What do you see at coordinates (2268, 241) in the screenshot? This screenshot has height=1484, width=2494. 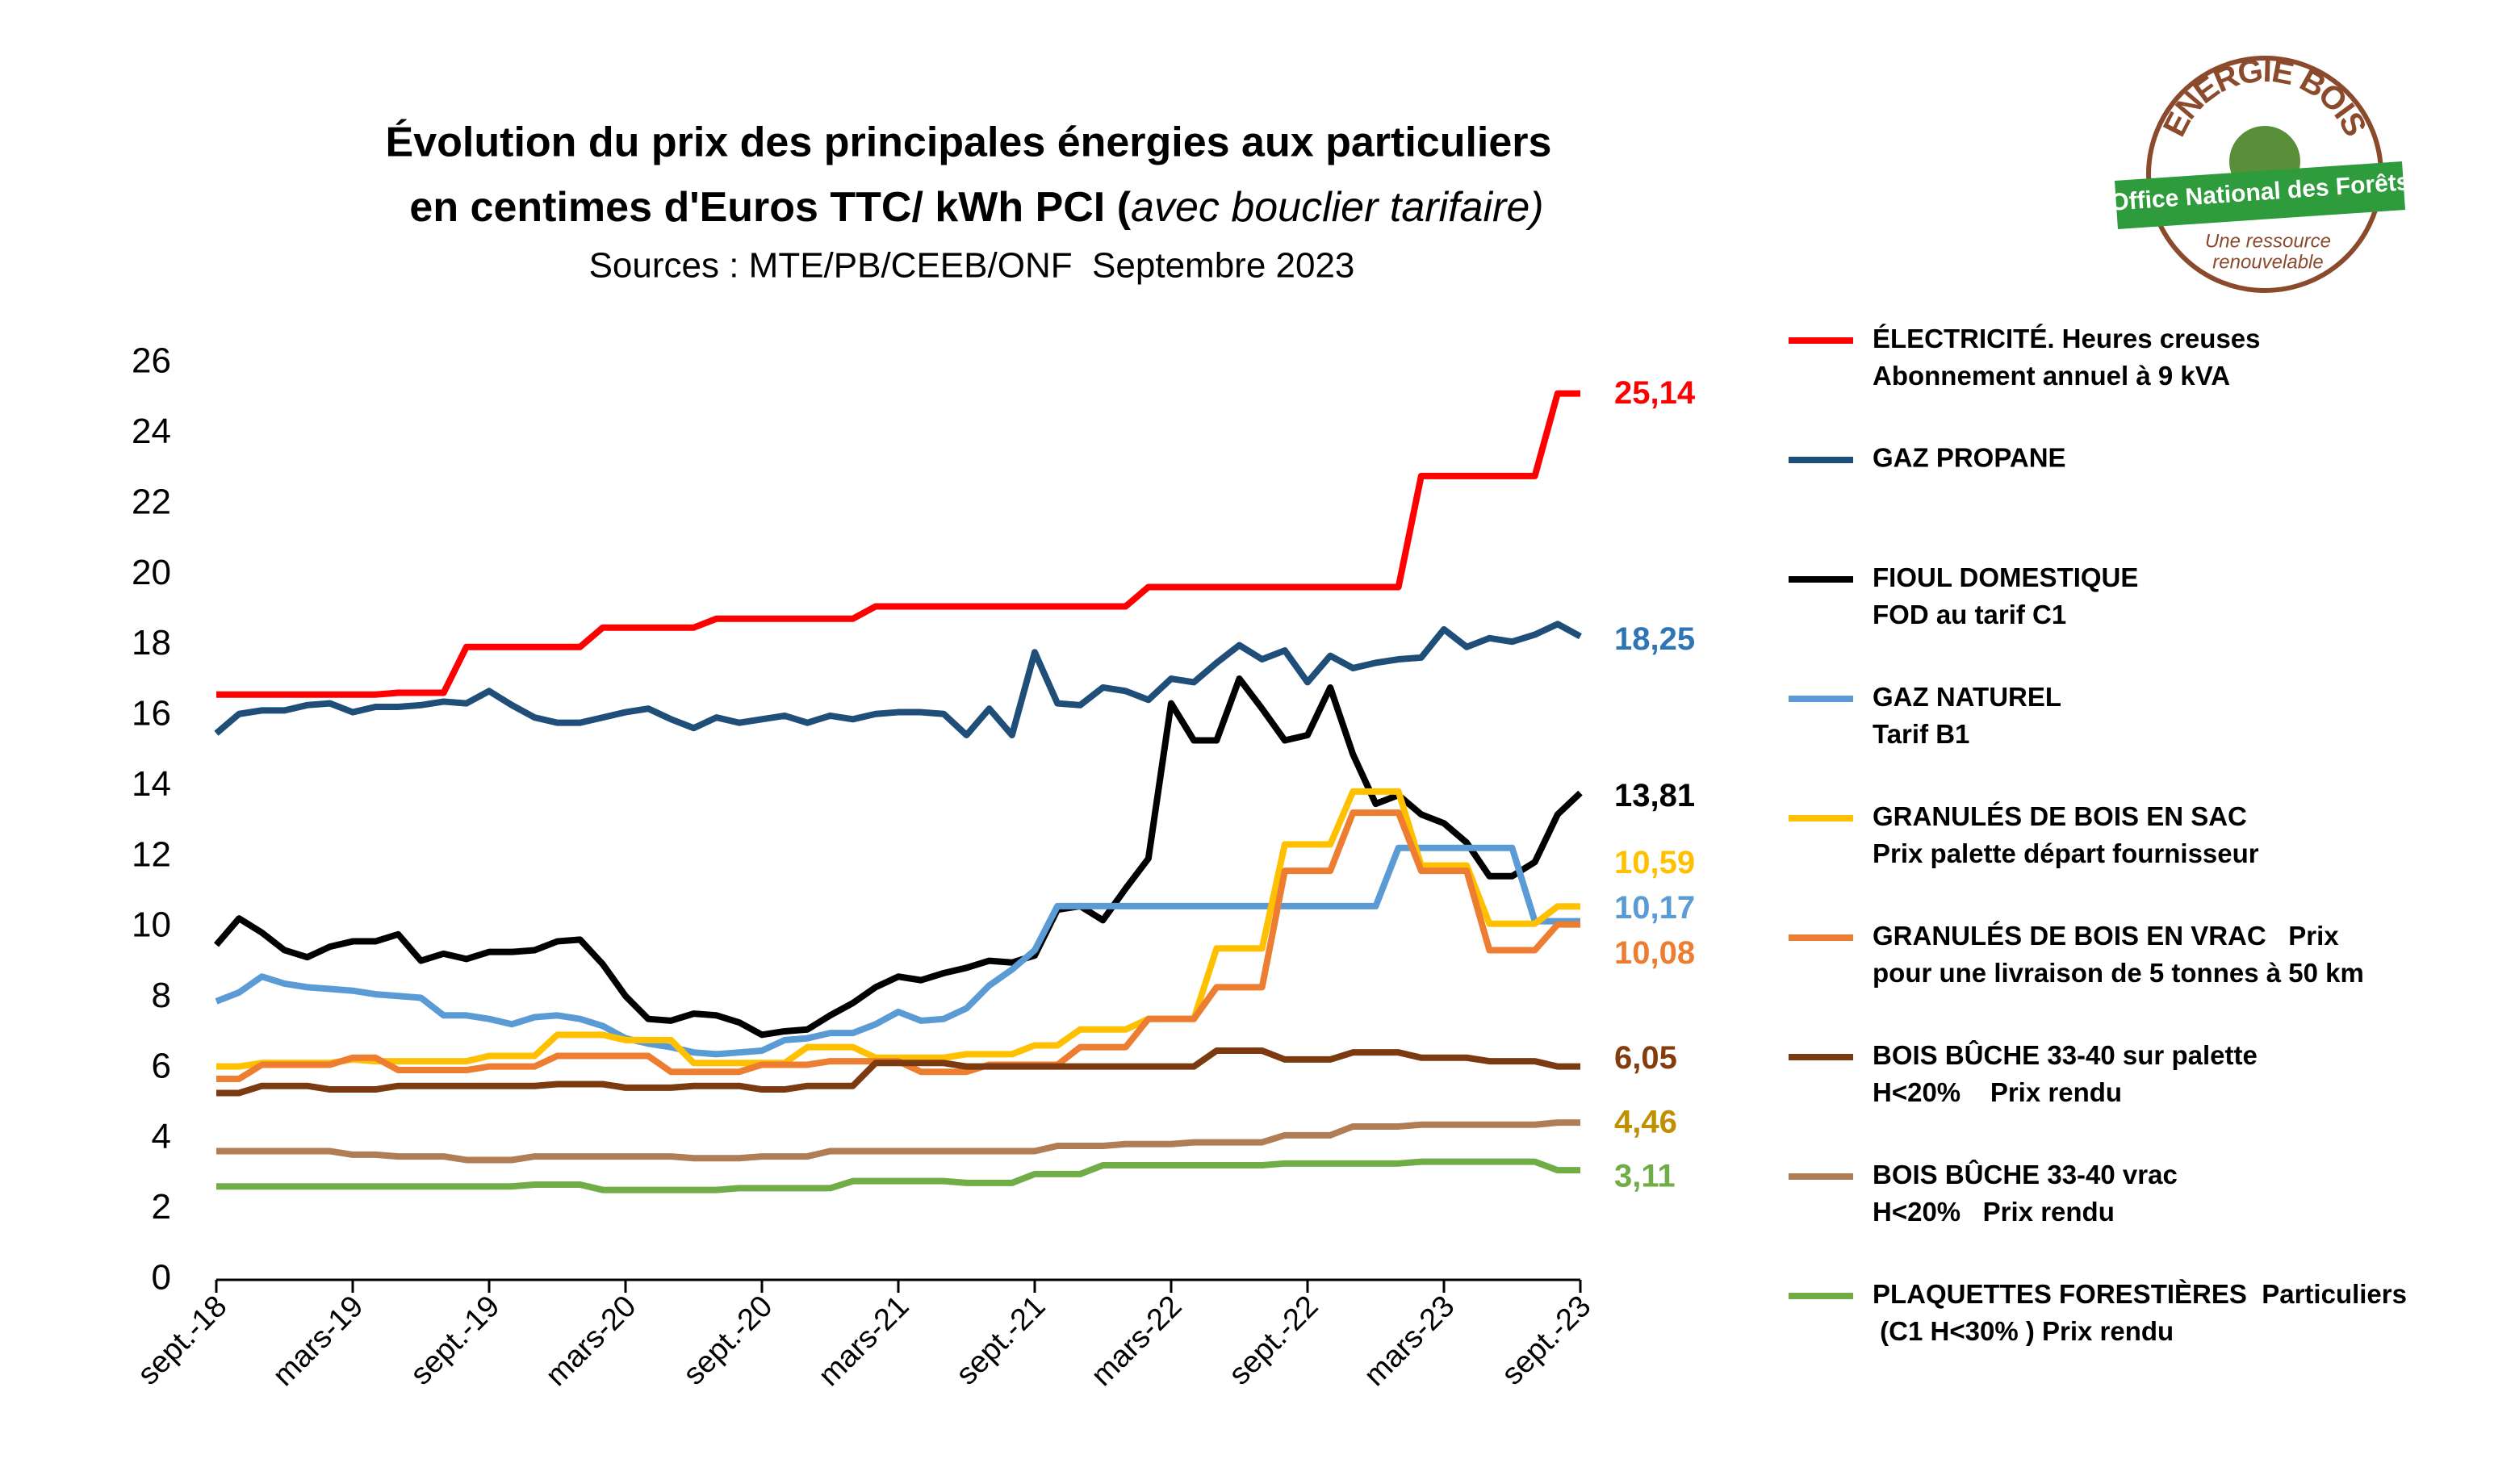 I see `logo-tagline: Une ressource` at bounding box center [2268, 241].